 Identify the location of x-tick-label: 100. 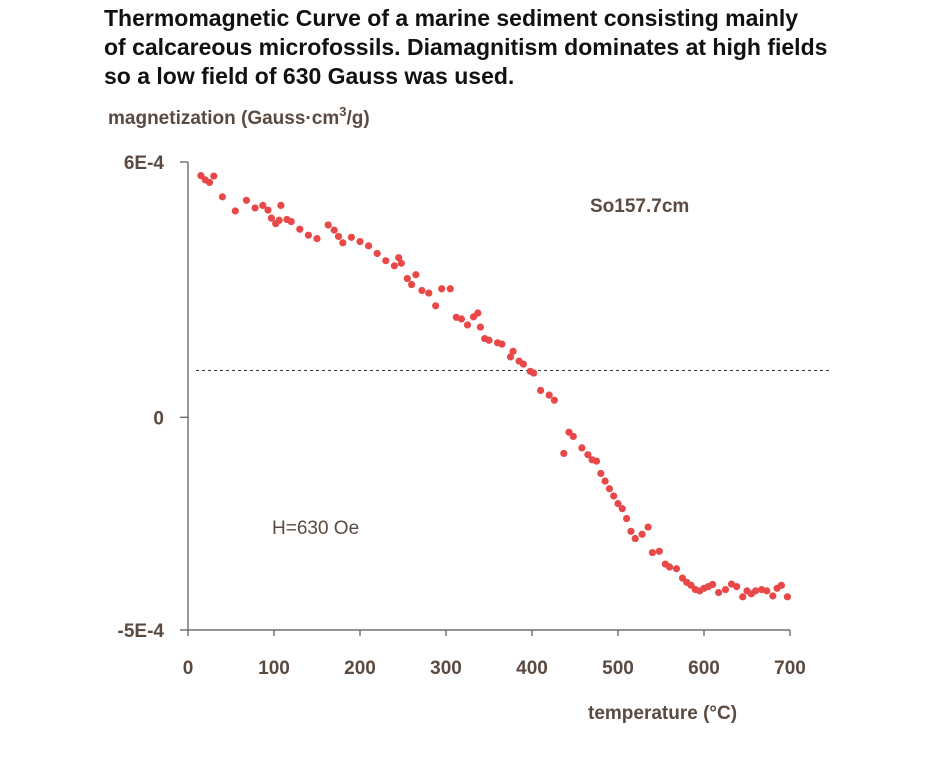
(274, 668).